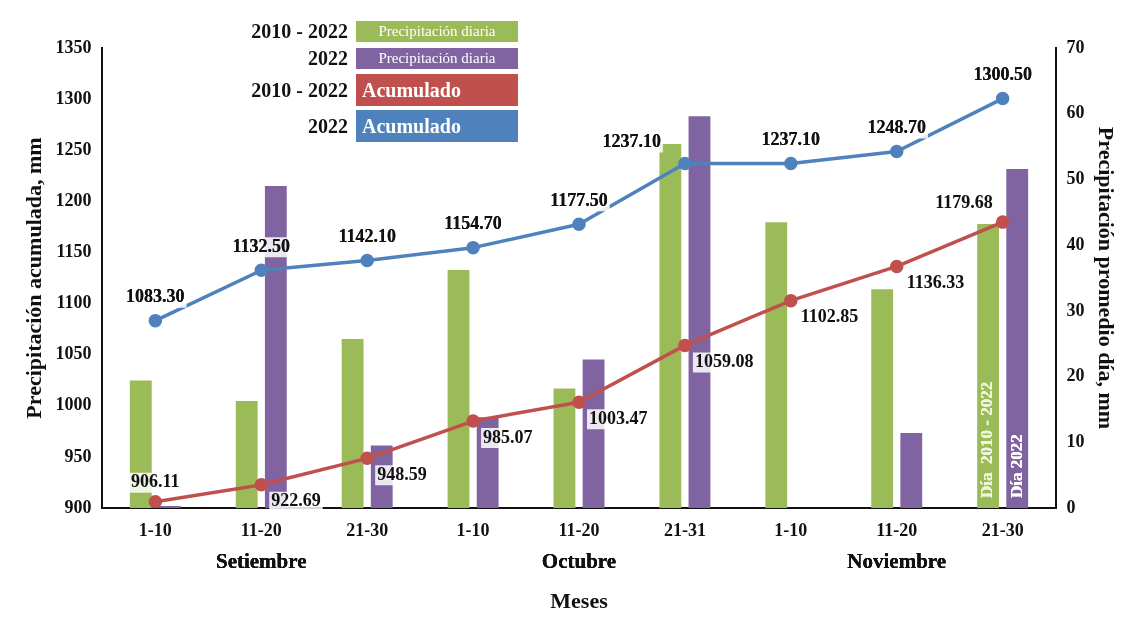 This screenshot has height=628, width=1140. What do you see at coordinates (155, 481) in the screenshot?
I see `data-label: 906.11` at bounding box center [155, 481].